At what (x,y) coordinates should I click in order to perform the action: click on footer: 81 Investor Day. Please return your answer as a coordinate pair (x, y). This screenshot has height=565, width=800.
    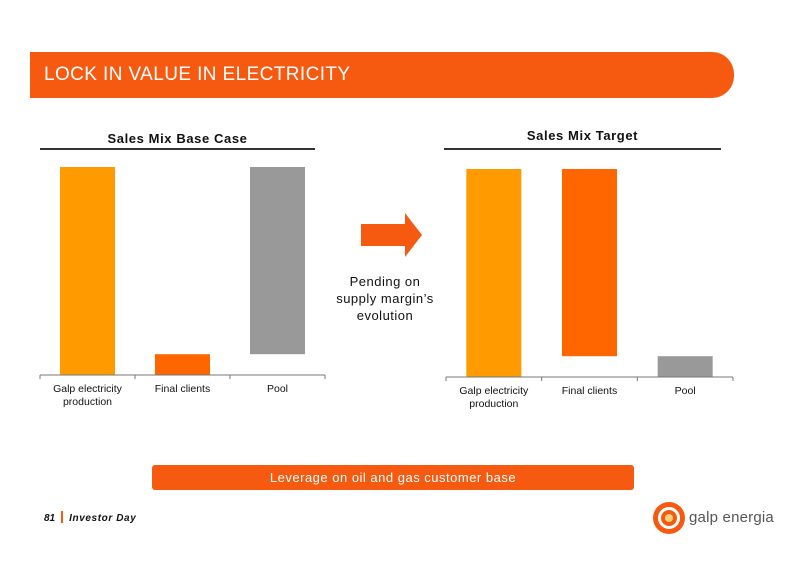
    Looking at the image, I should click on (90, 517).